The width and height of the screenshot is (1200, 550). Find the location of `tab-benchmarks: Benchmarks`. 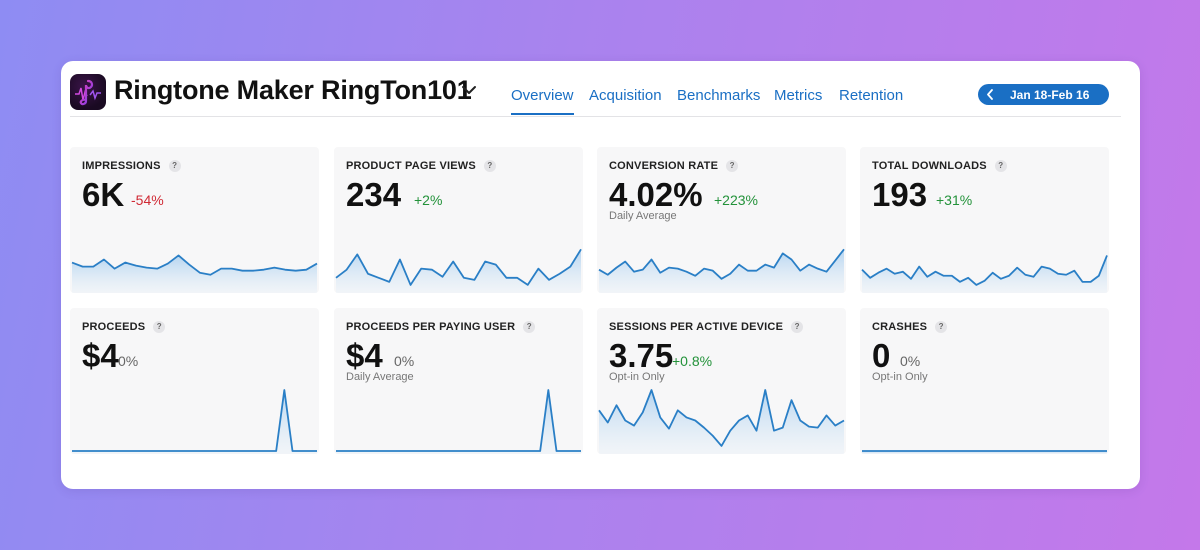

tab-benchmarks: Benchmarks is located at coordinates (719, 95).